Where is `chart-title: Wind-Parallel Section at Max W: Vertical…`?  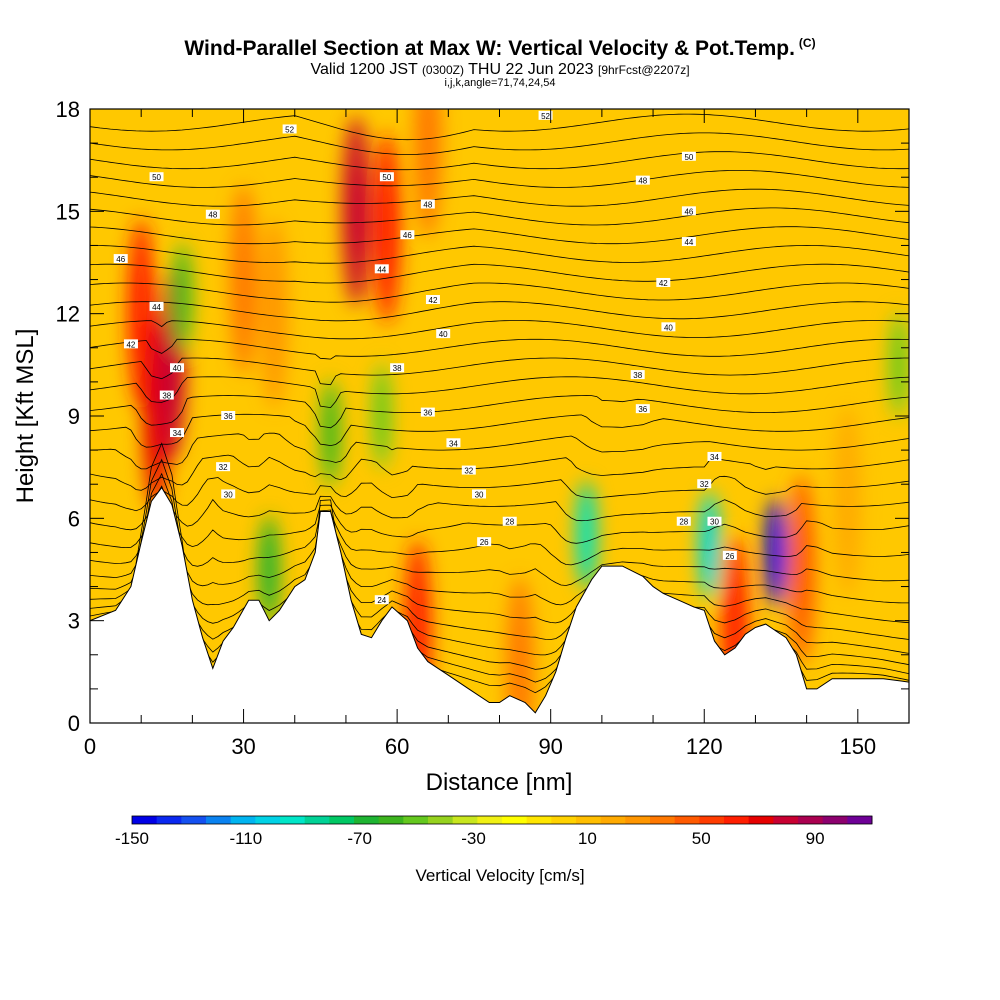 chart-title: Wind-Parallel Section at Max W: Vertical… is located at coordinates (500, 48).